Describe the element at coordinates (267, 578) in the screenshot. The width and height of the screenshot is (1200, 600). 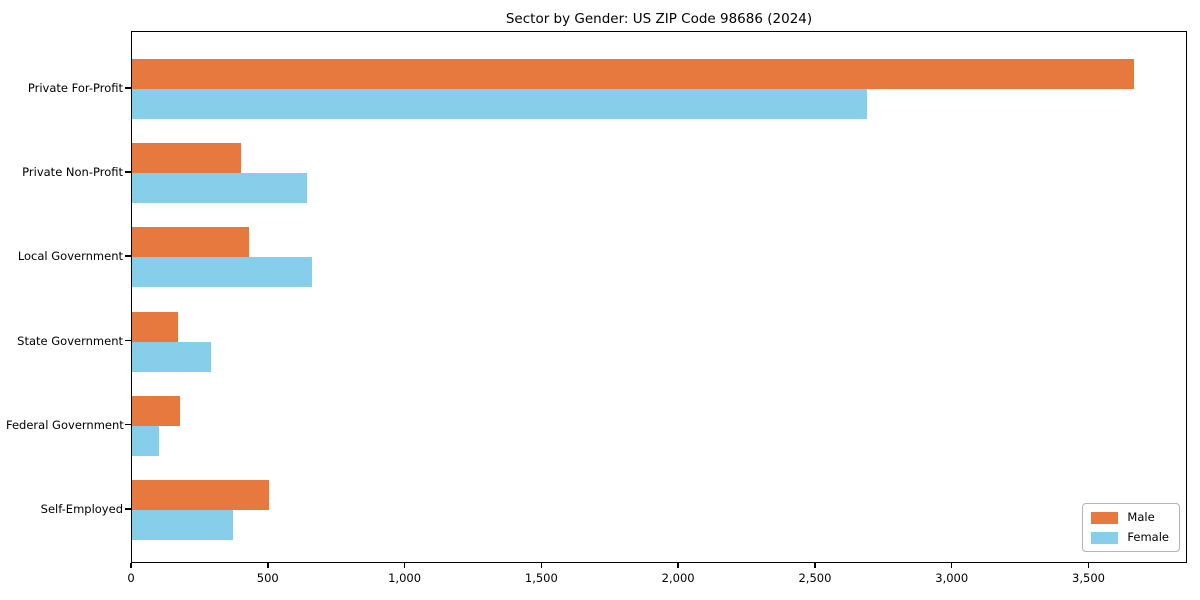
I see `x-tick-label: 500` at that location.